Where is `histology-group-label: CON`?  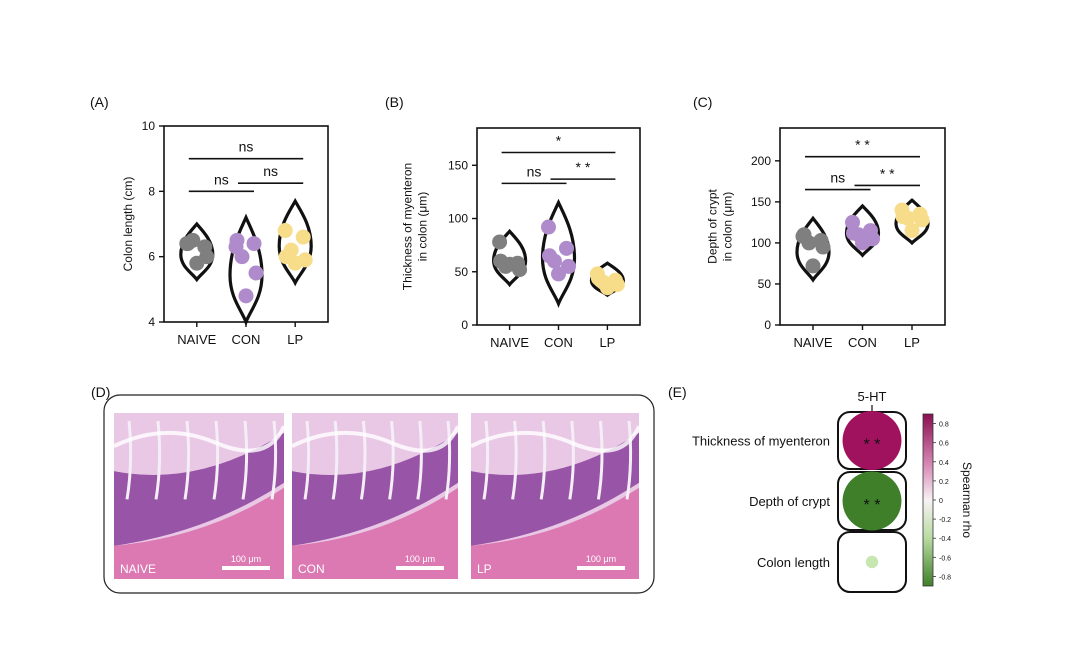
histology-group-label: CON is located at coordinates (311, 569).